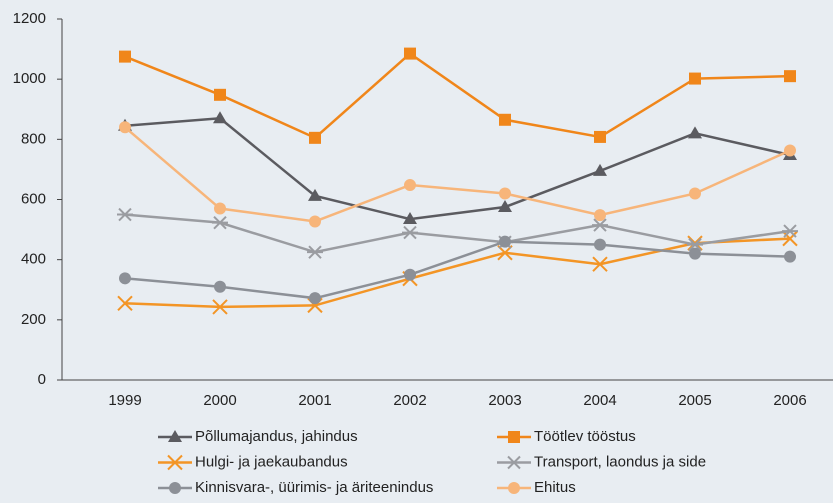 Image resolution: width=833 pixels, height=503 pixels. Describe the element at coordinates (504, 400) in the screenshot. I see `x-tick-label: 2003` at that location.